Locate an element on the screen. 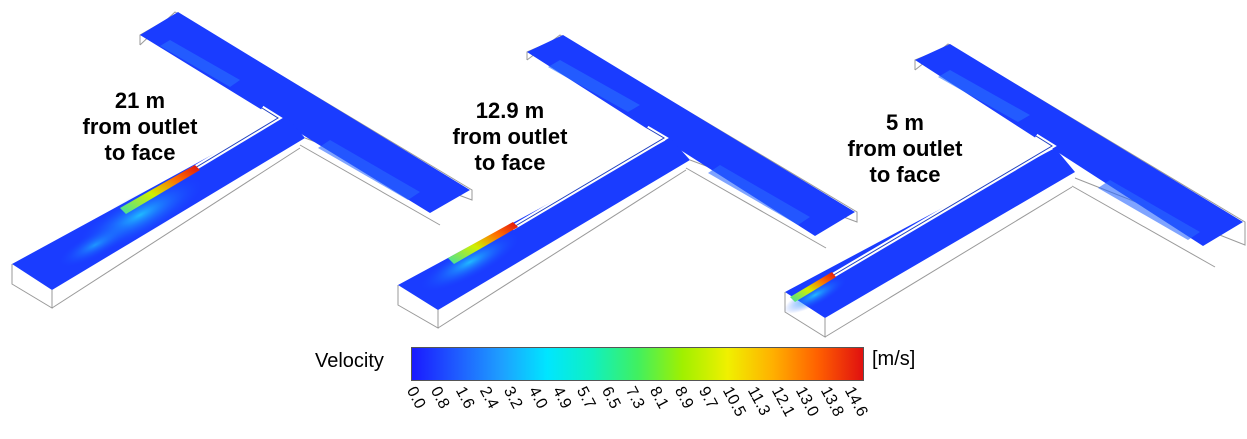  colorbar-tick-label: 7.3 is located at coordinates (634, 398).